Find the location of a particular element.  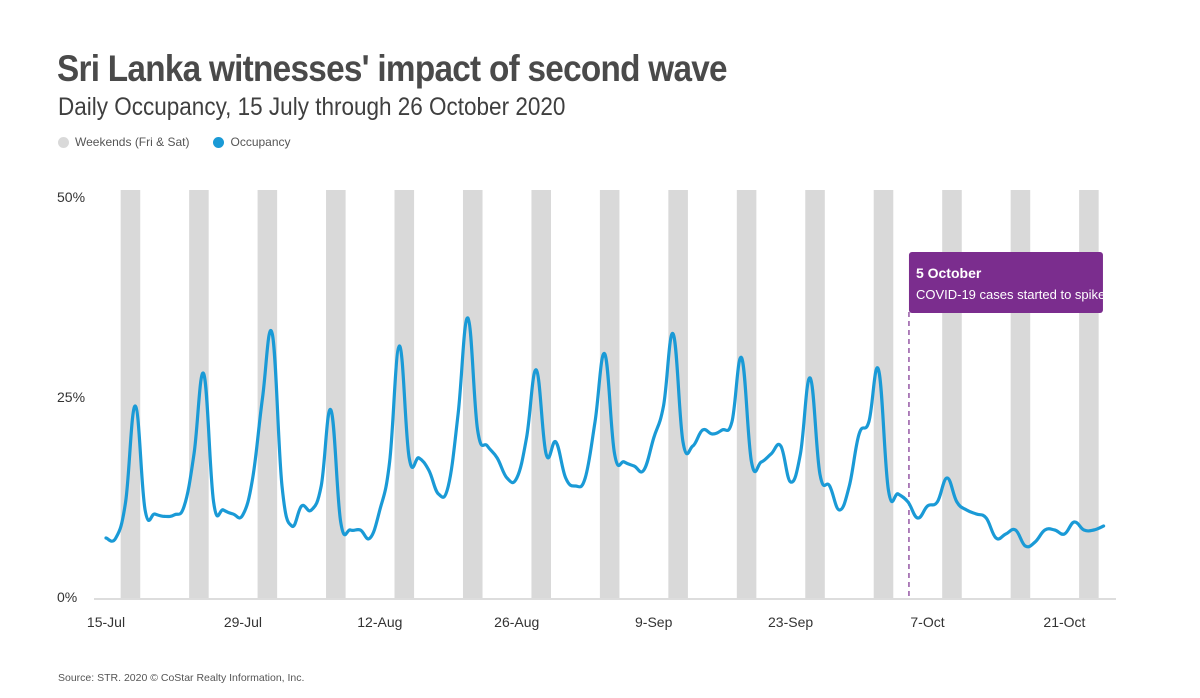

occupancy-swatch-icon is located at coordinates (219, 142).